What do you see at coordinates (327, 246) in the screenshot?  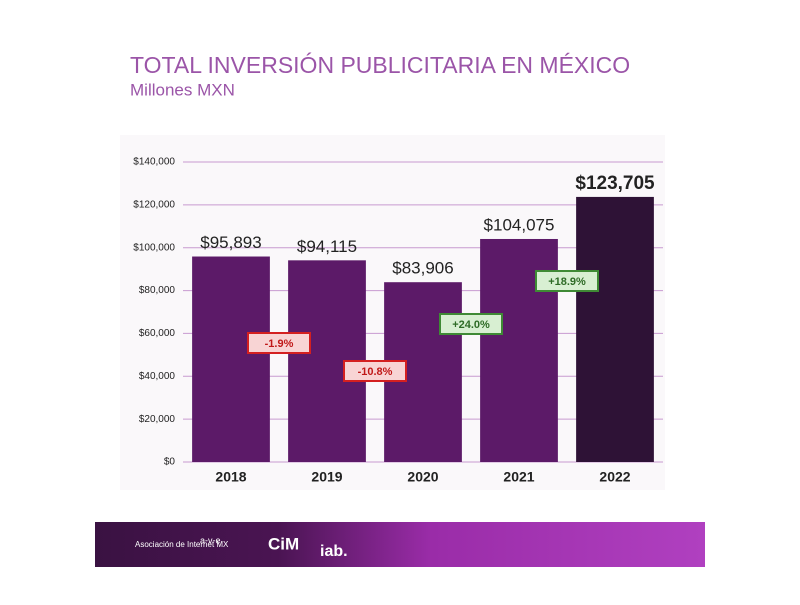 I see `data-label: $94,115` at bounding box center [327, 246].